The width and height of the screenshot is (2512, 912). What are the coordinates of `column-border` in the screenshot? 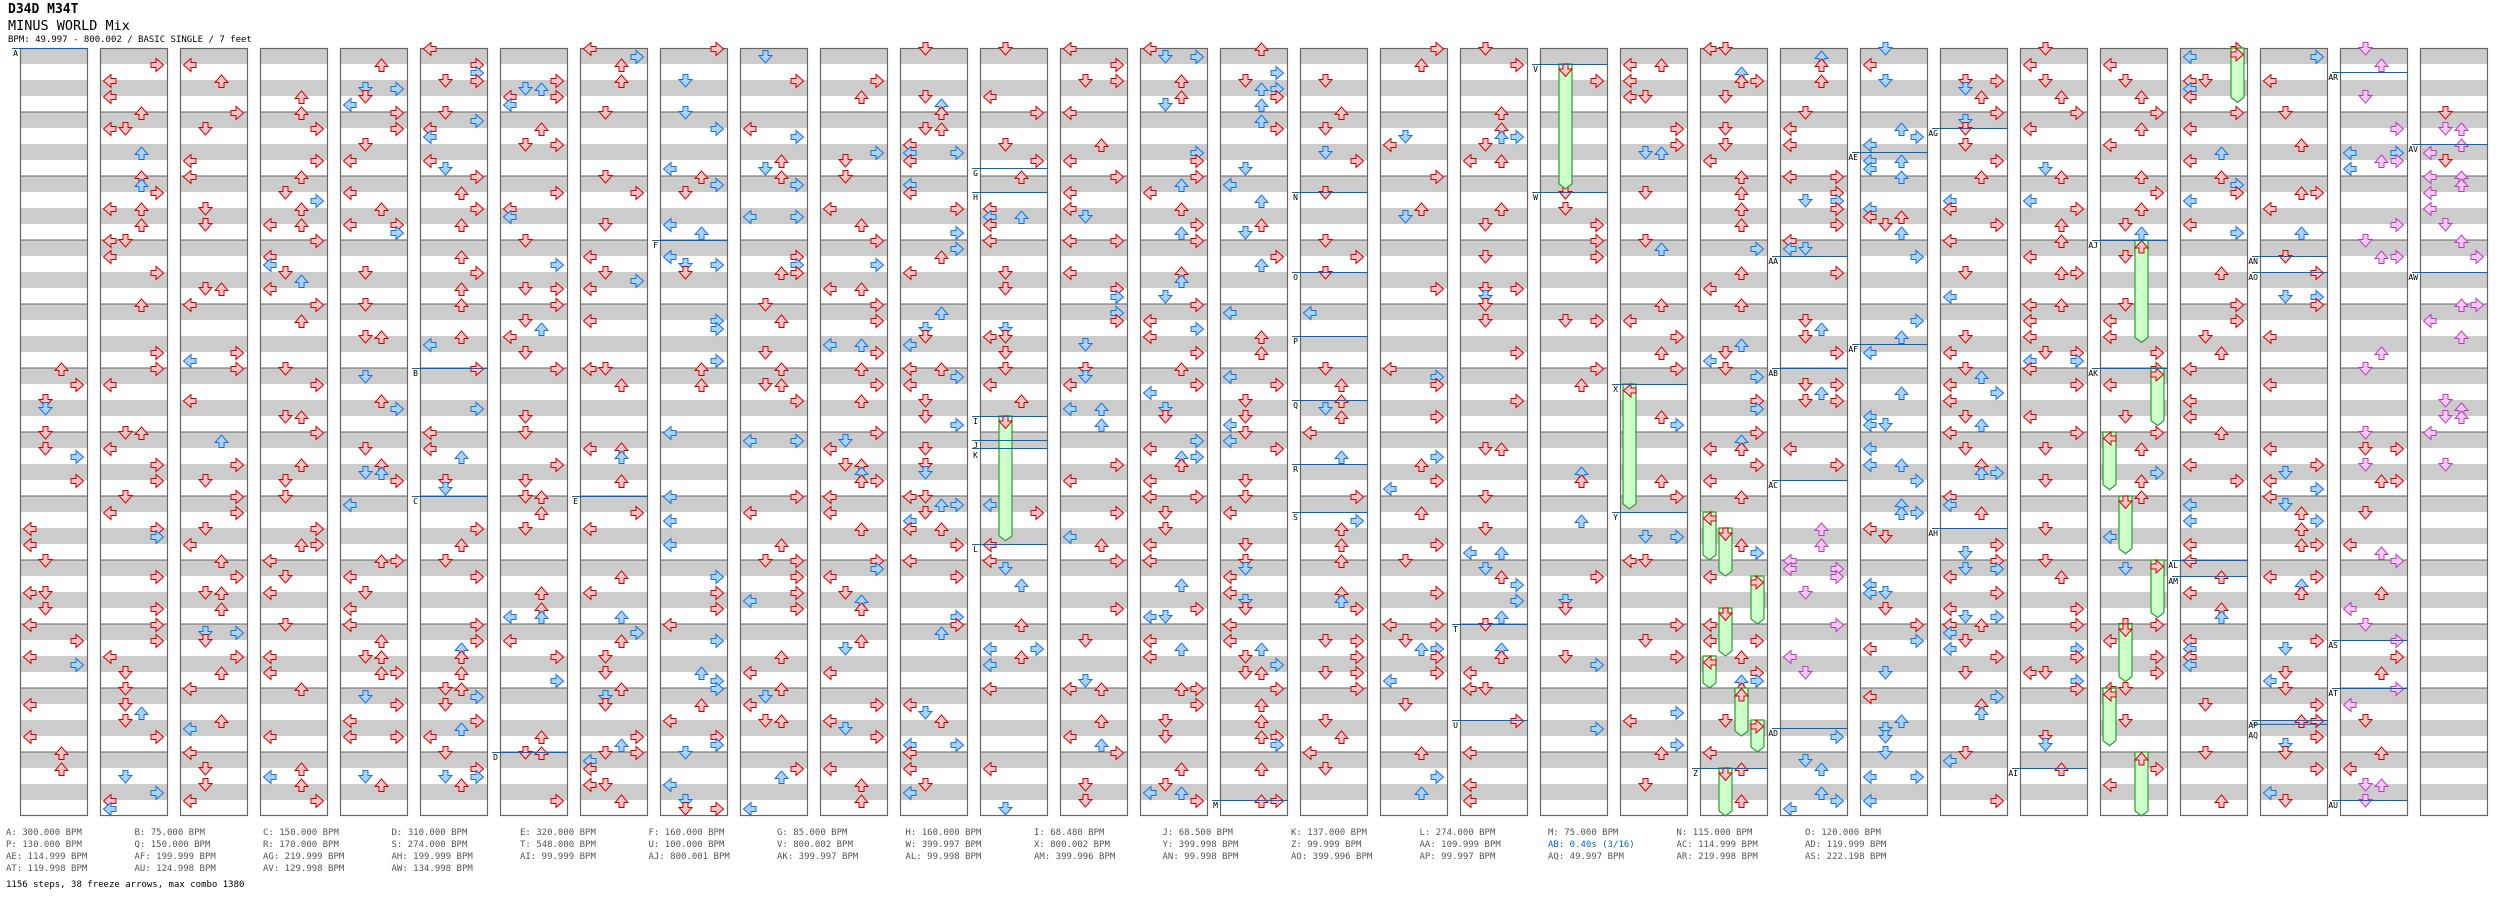 It's located at (534, 432).